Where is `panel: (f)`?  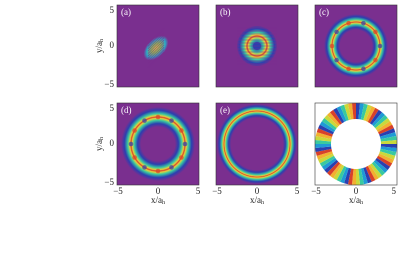 panel: (f) is located at coordinates (356, 144).